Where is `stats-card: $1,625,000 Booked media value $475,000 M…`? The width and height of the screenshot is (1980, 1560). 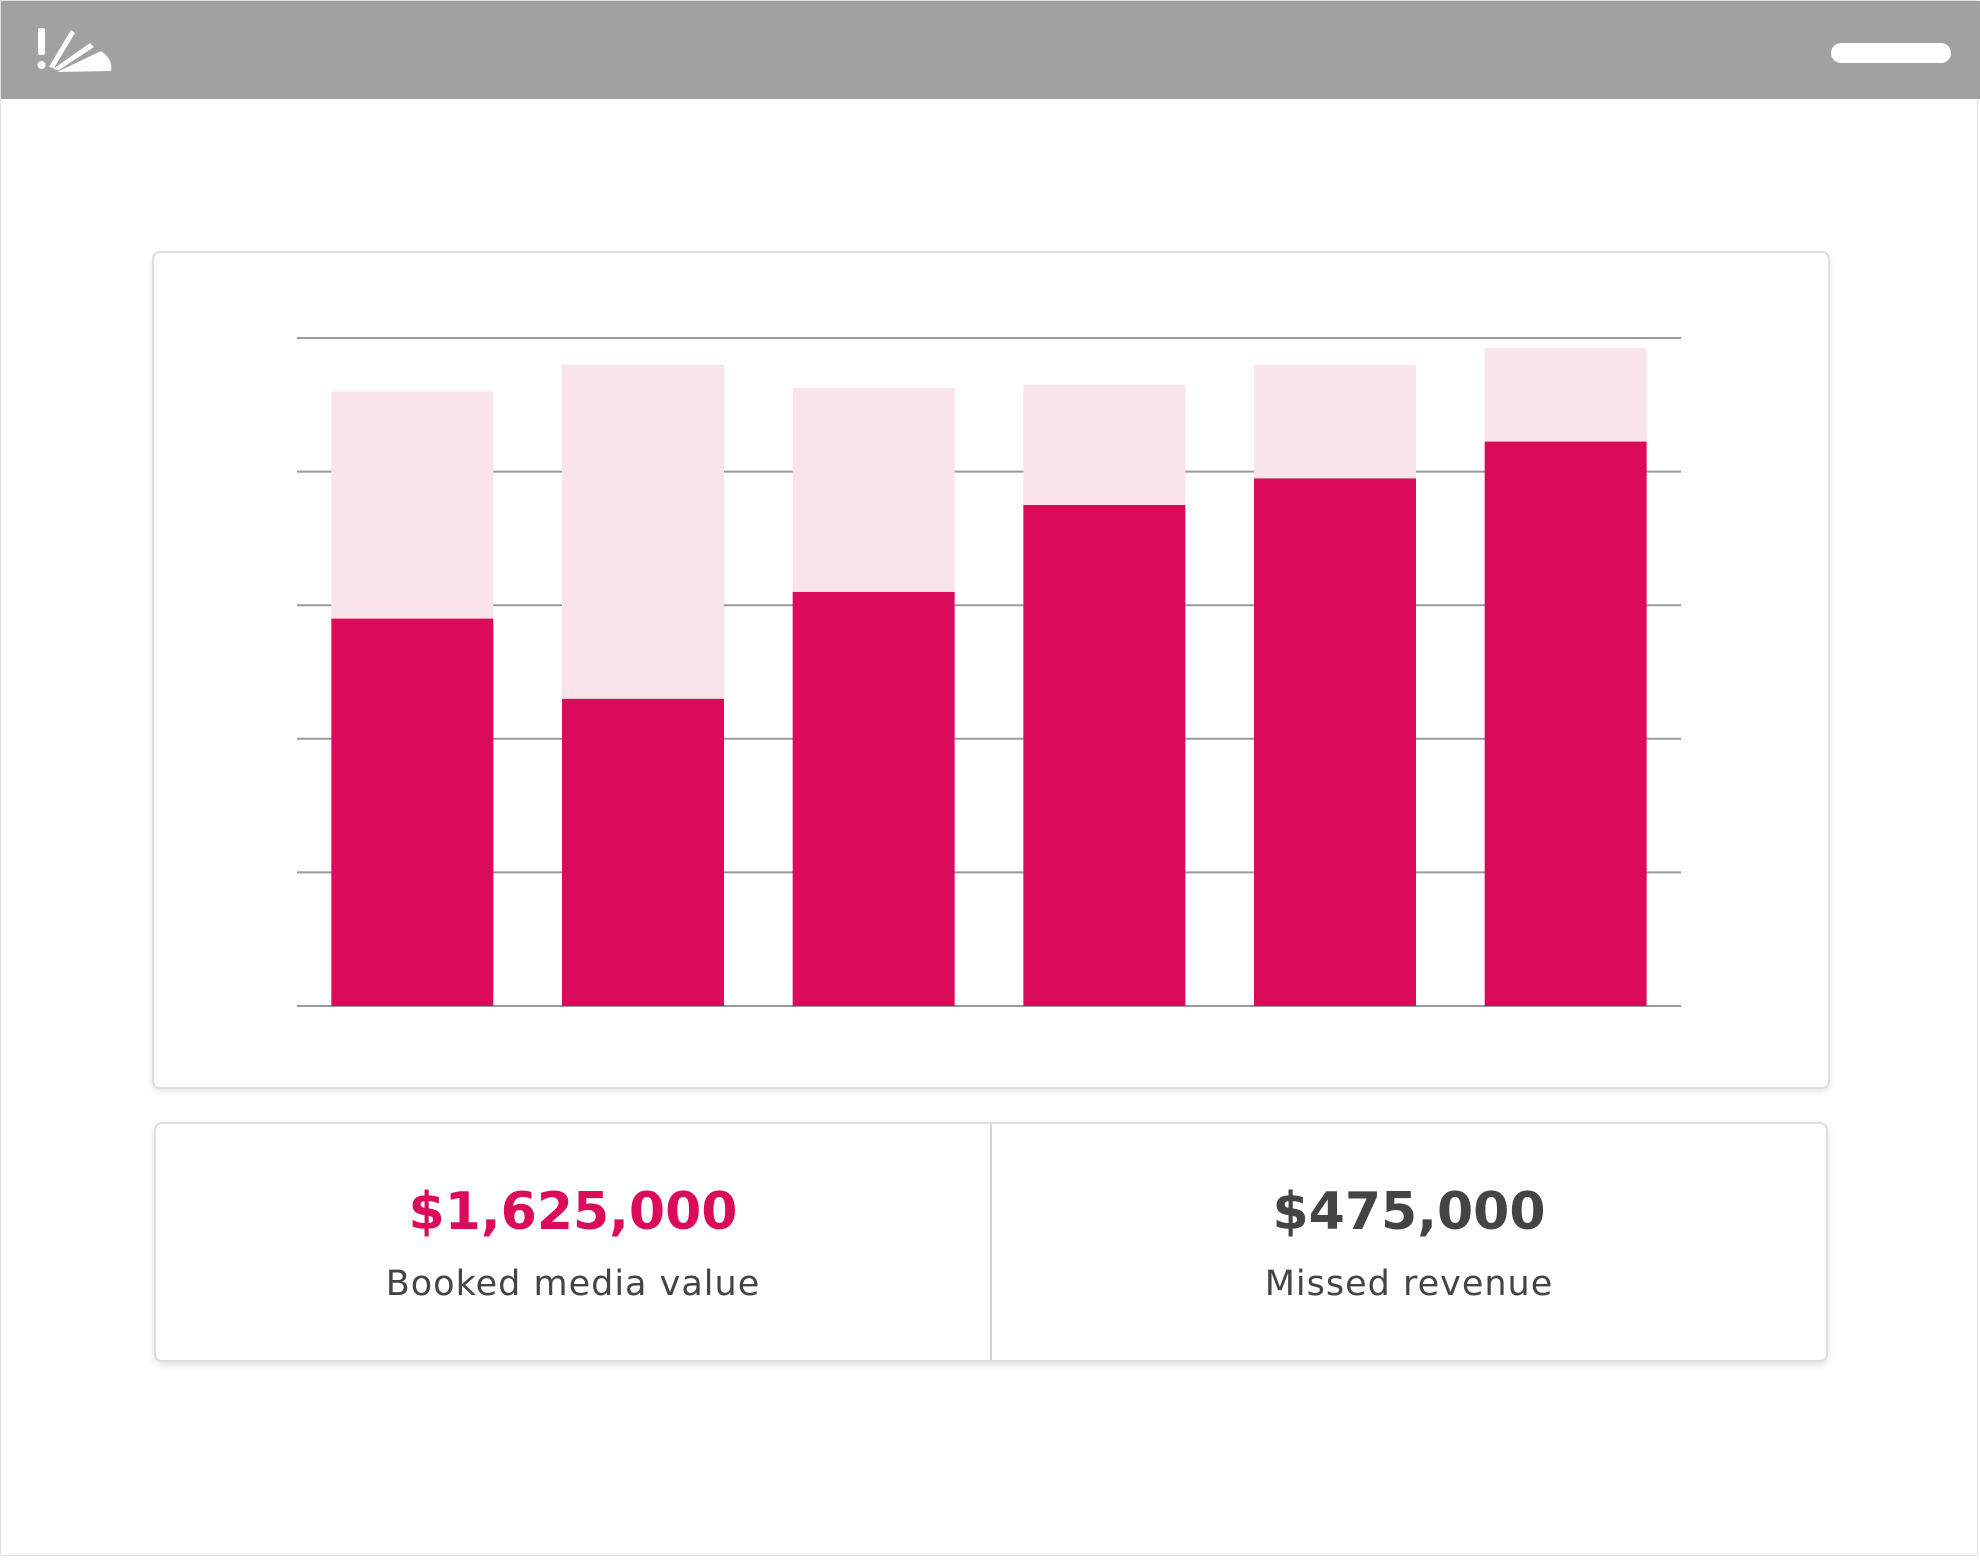
stats-card: $1,625,000 Booked media value $475,000 M… is located at coordinates (991, 1242).